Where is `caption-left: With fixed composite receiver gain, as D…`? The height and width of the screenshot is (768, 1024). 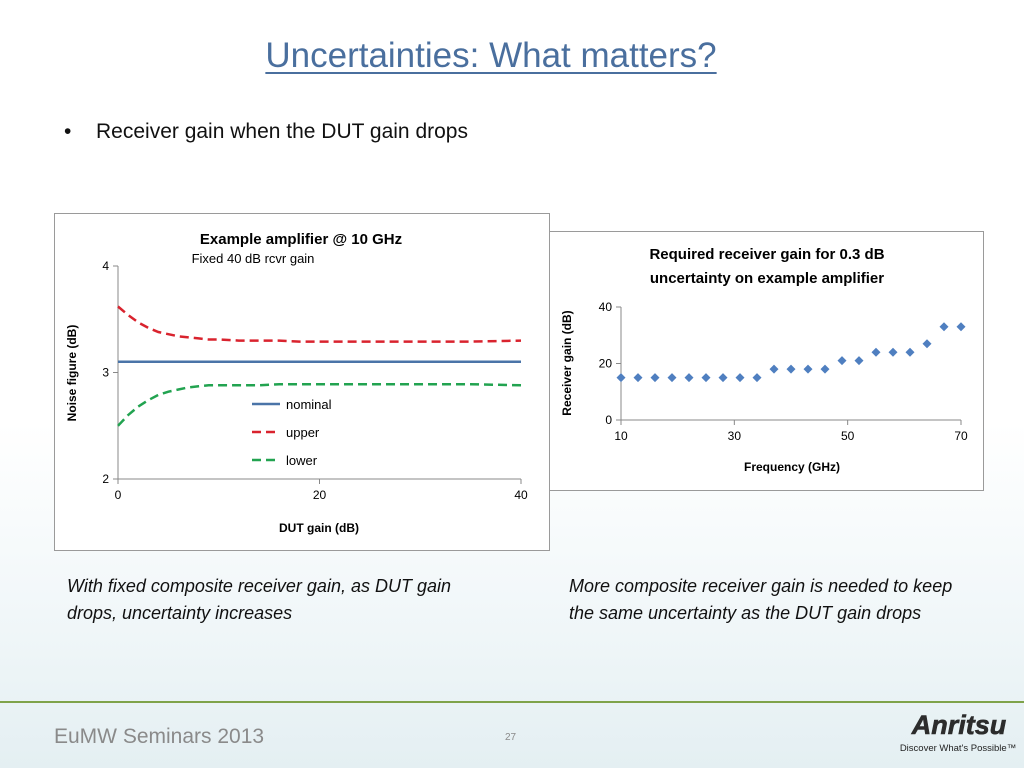 caption-left: With fixed composite receiver gain, as D… is located at coordinates (259, 599).